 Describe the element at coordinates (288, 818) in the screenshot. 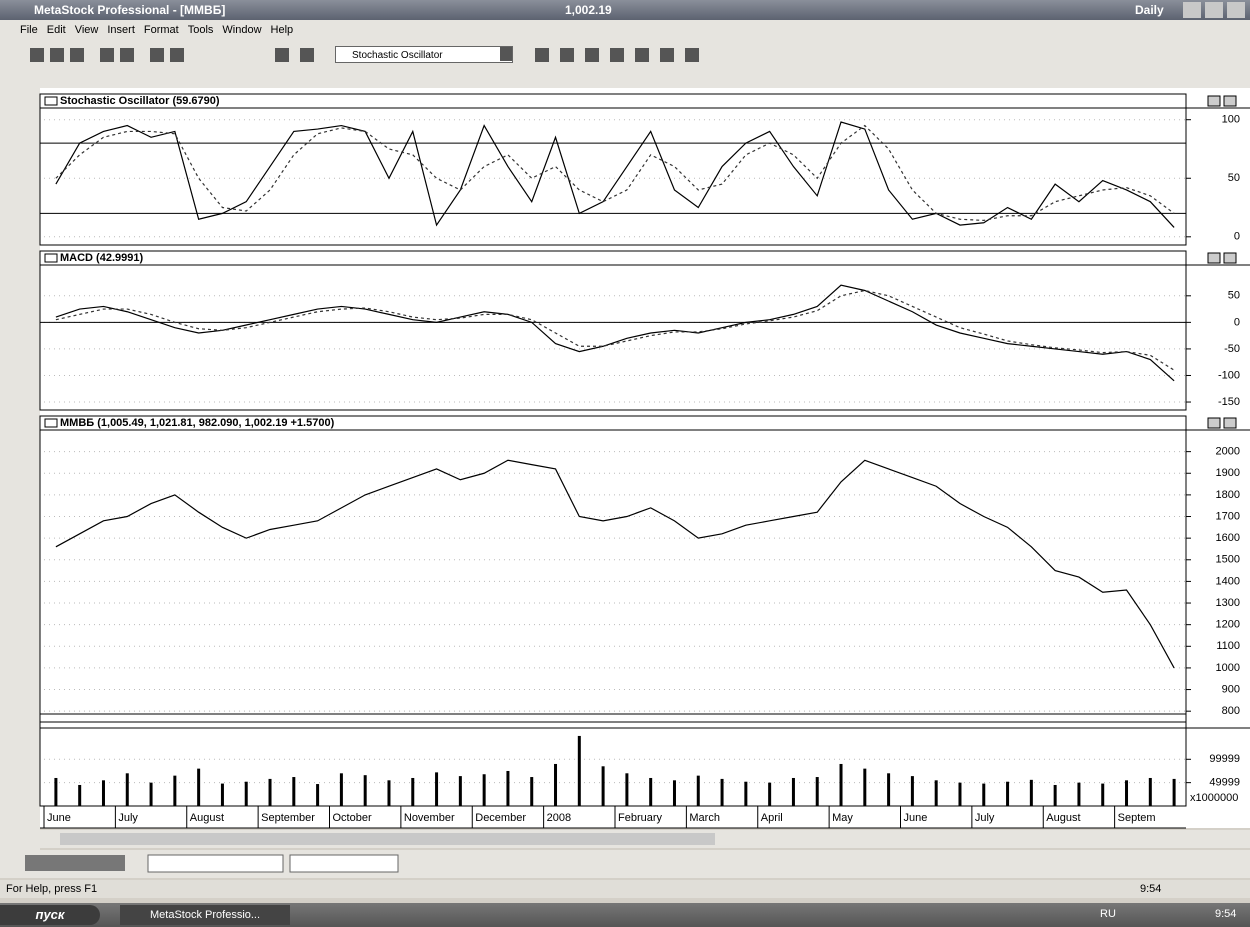

I see `x-tick-label: September` at that location.